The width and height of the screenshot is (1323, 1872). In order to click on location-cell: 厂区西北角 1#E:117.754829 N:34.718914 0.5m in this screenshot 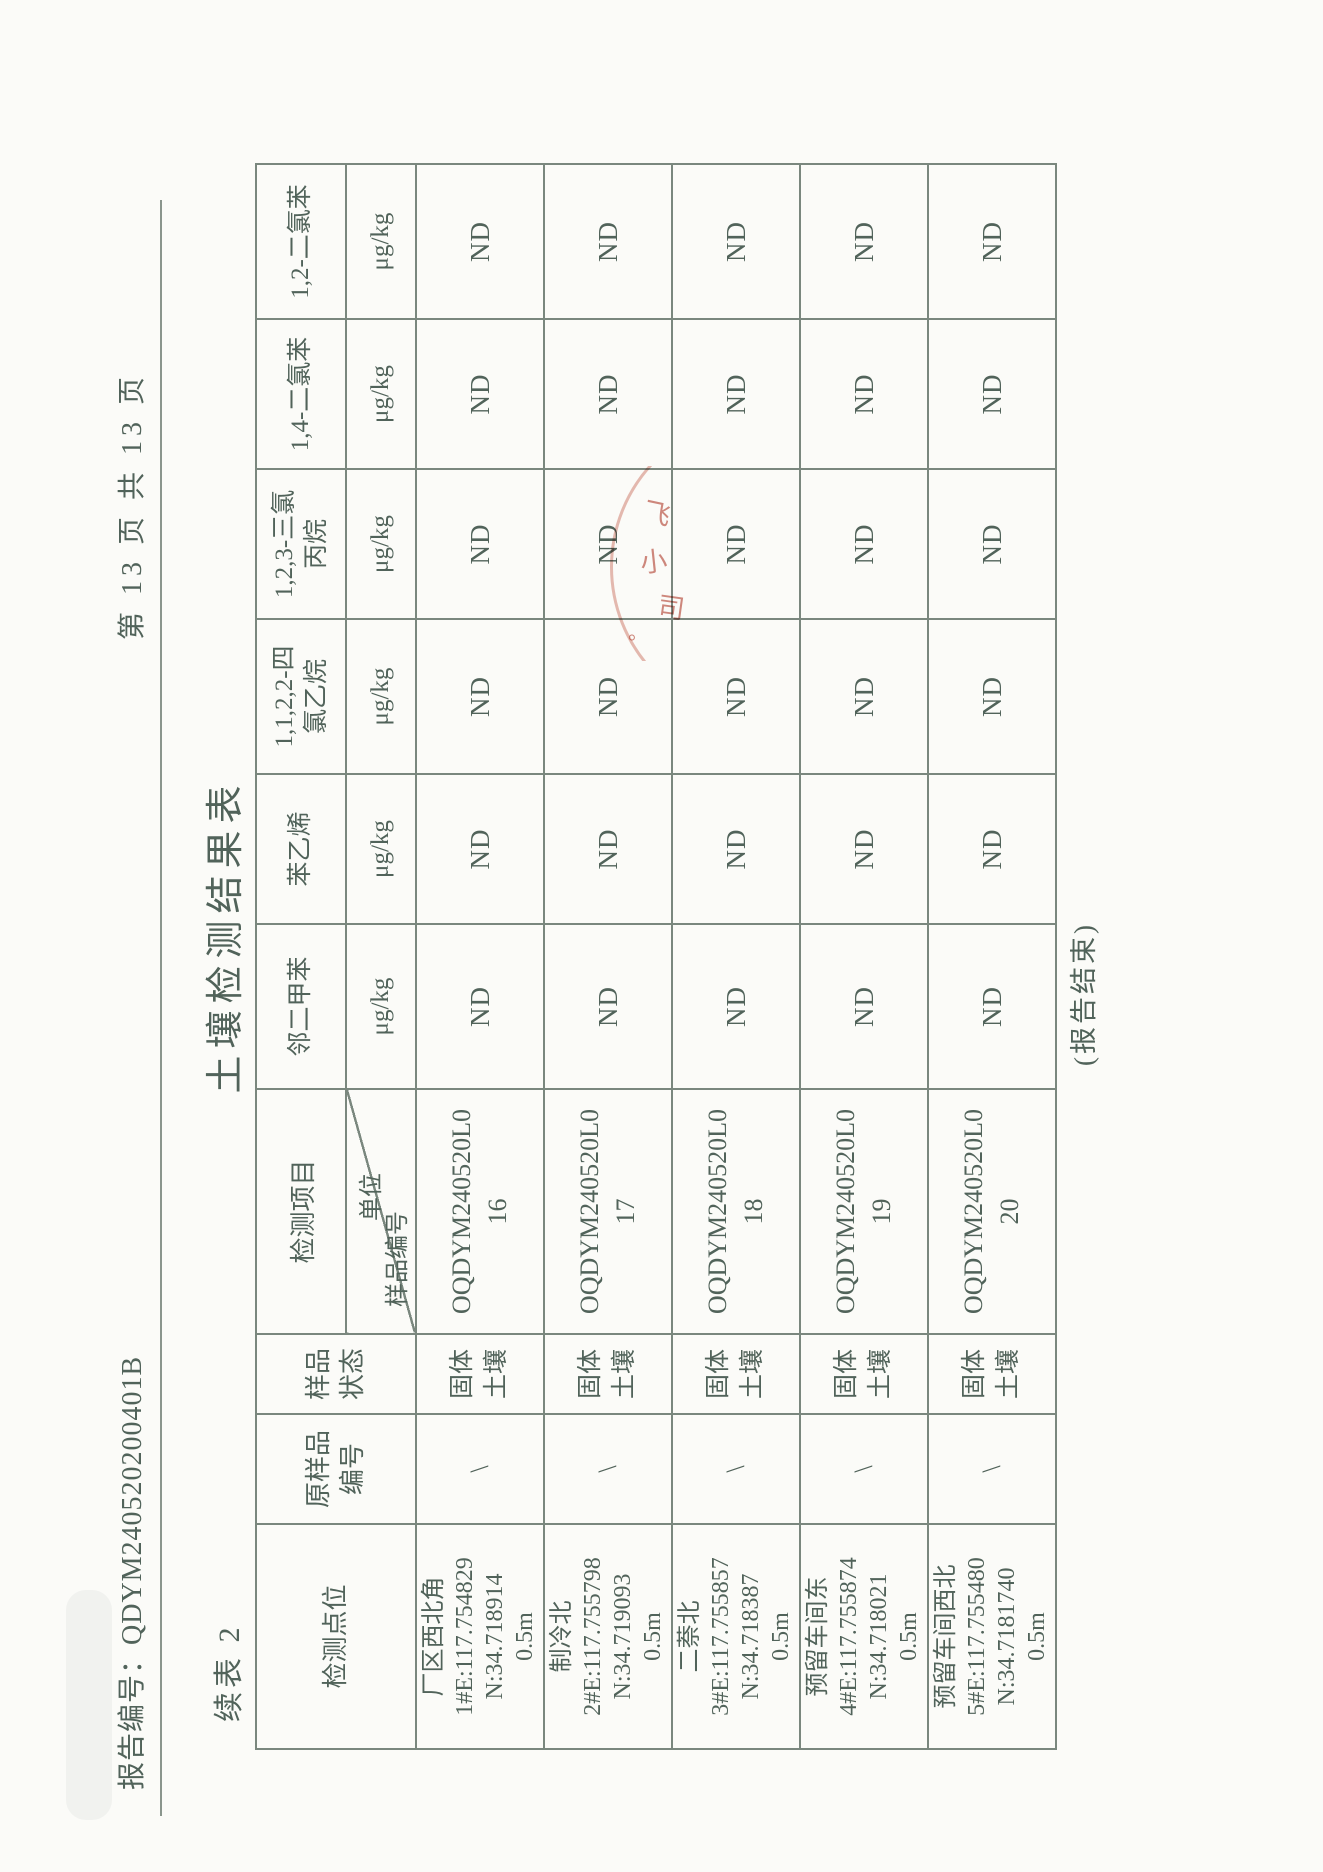, I will do `click(480, 1636)`.